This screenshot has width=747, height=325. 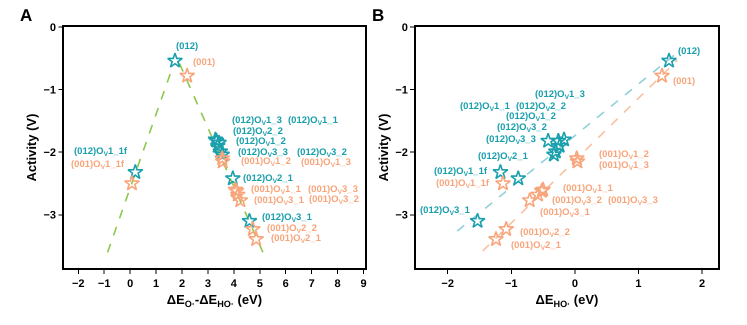 I want to click on x-tick-label: 4, so click(x=234, y=284).